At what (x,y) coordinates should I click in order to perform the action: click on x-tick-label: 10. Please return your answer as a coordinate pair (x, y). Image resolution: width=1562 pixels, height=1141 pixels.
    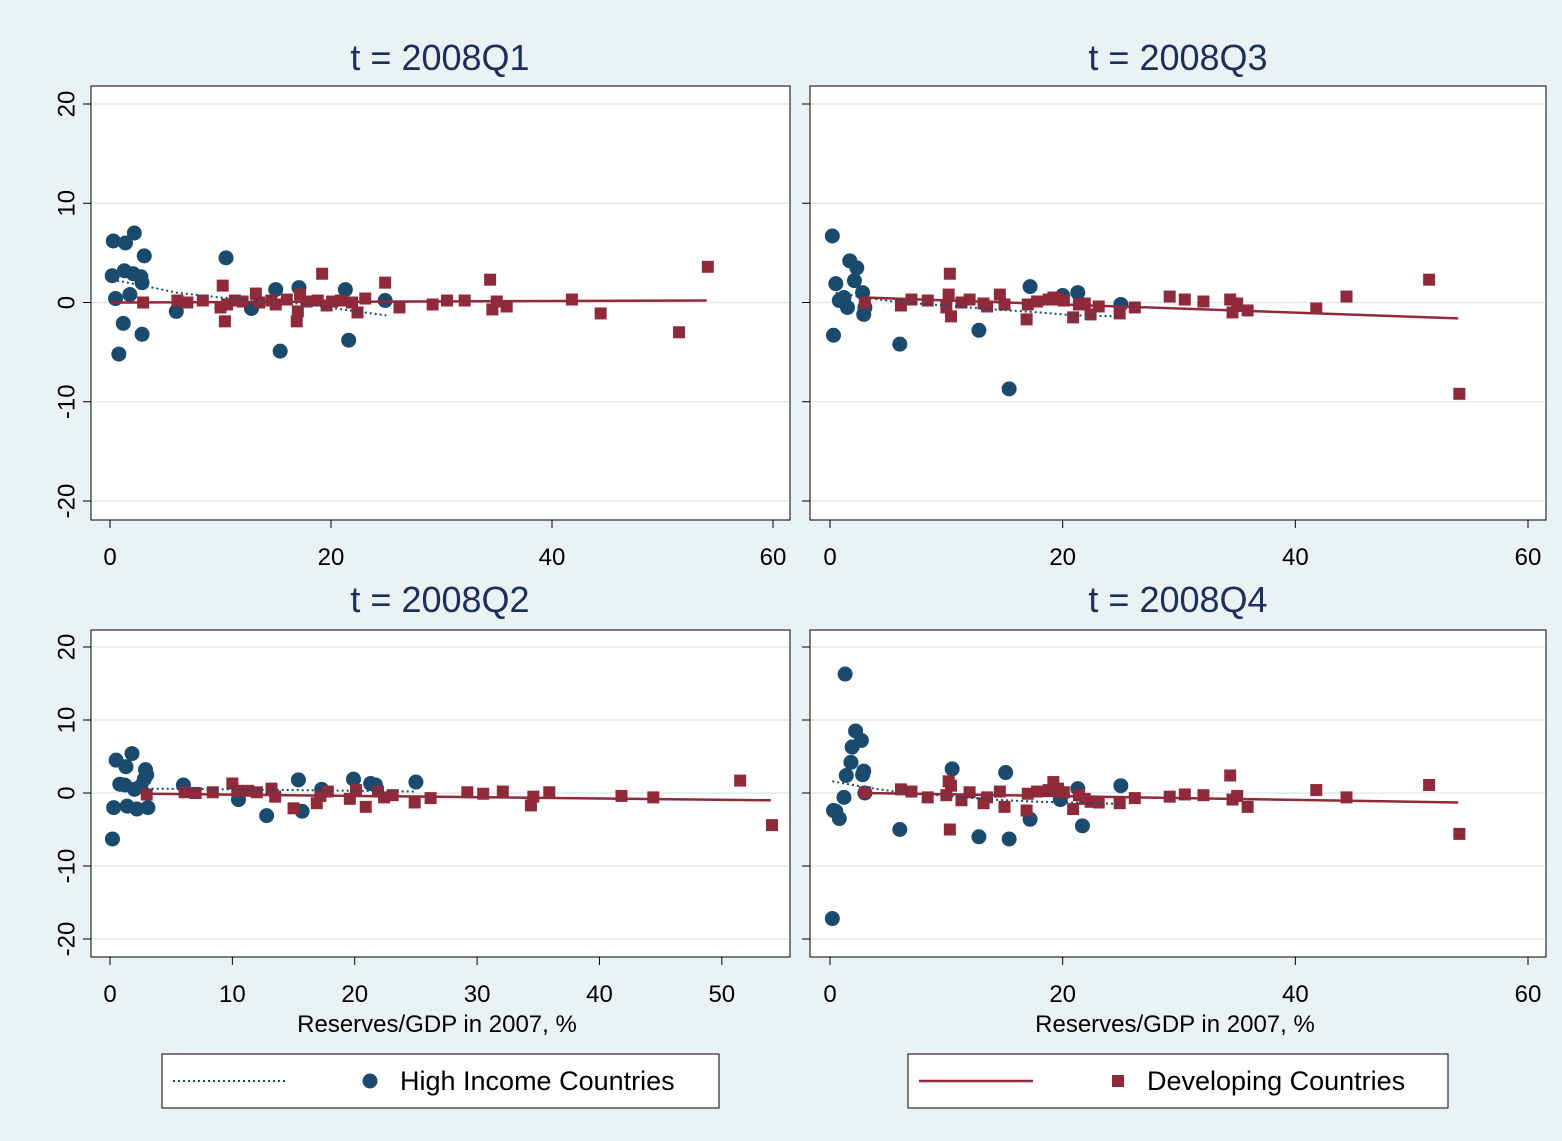
    Looking at the image, I should click on (232, 994).